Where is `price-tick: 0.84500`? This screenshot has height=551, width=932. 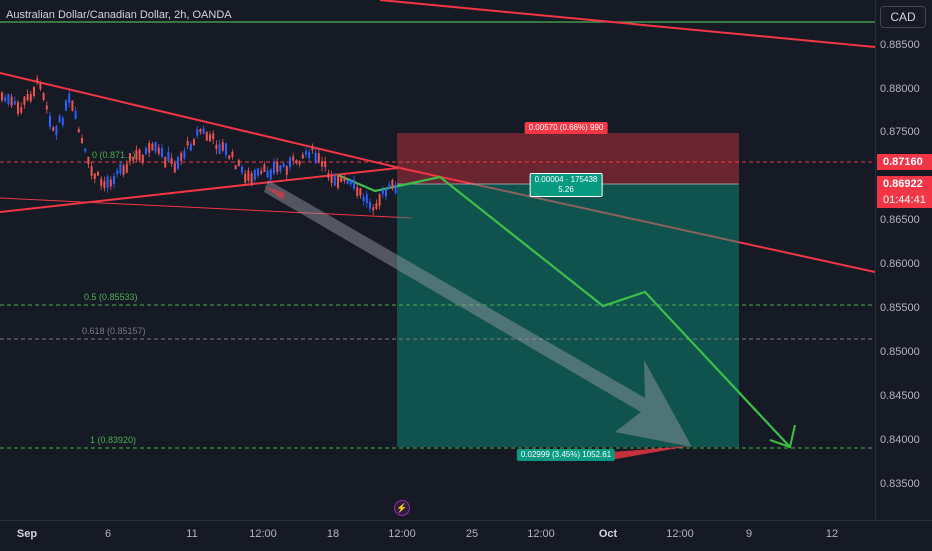
price-tick: 0.84500 is located at coordinates (900, 396).